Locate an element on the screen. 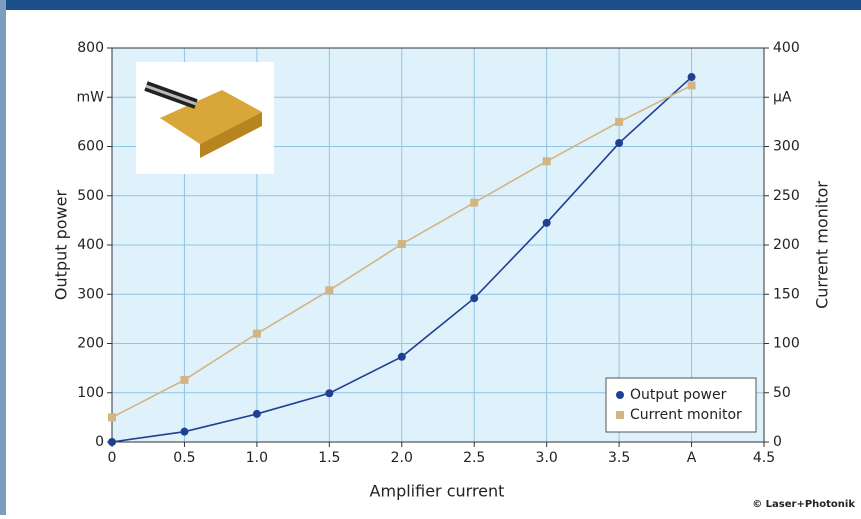 This screenshot has width=861, height=519. x-axis-label: Amplifier current is located at coordinates (437, 491).